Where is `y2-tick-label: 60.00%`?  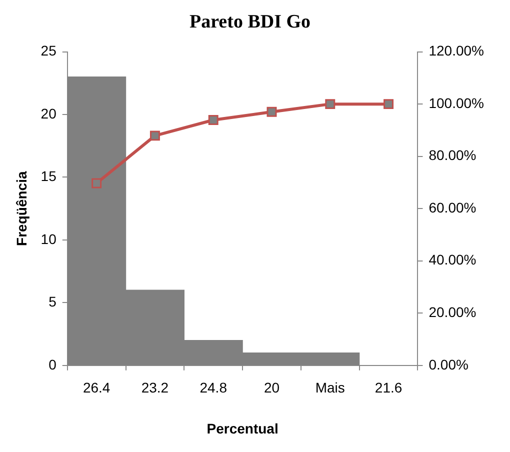 y2-tick-label: 60.00% is located at coordinates (452, 207).